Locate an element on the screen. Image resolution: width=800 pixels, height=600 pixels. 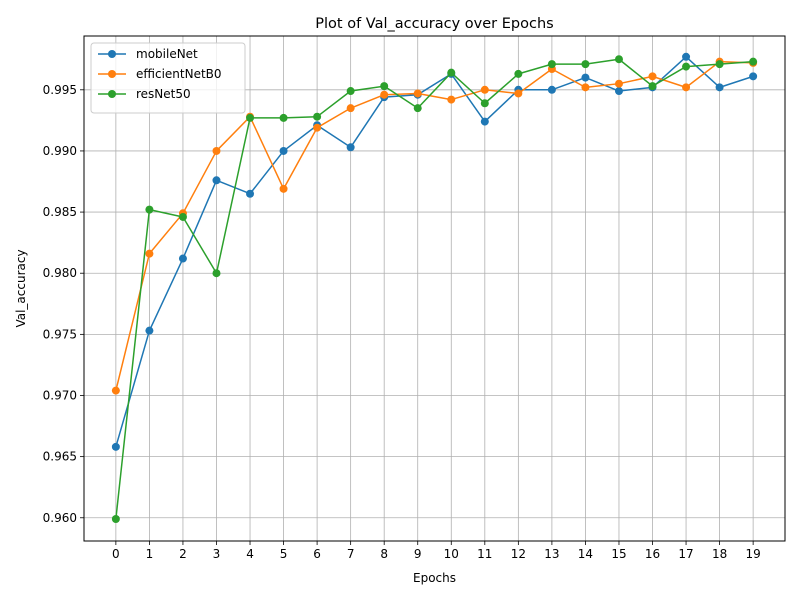
legend-label: mobileNet is located at coordinates (167, 54).